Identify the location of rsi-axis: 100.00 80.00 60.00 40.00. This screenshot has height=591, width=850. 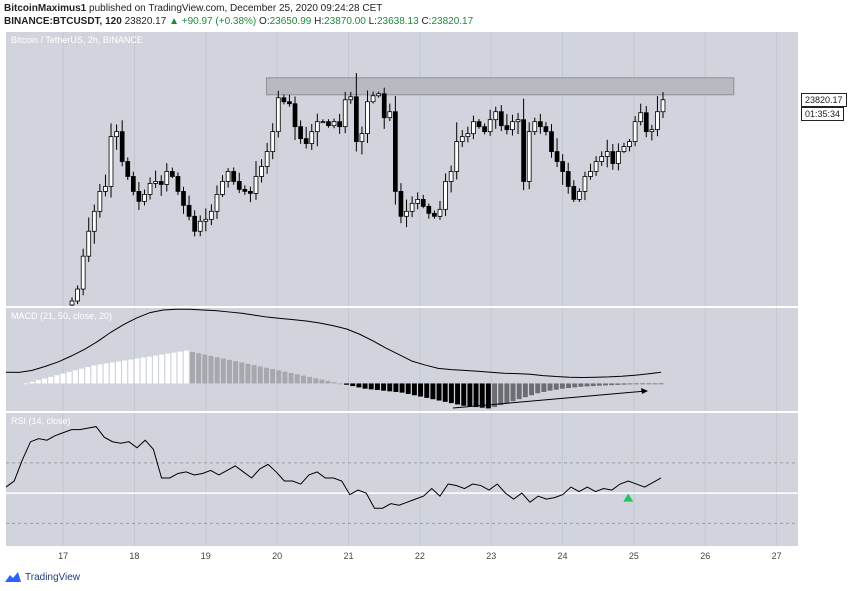
(825, 479).